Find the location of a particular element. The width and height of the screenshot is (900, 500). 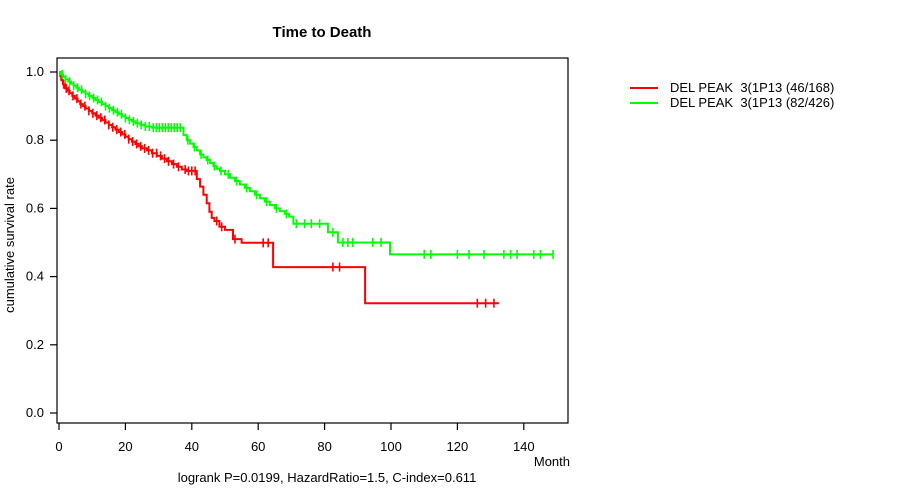

legend-label: DEL PEAK 3(1P13 (82/426) is located at coordinates (752, 102).